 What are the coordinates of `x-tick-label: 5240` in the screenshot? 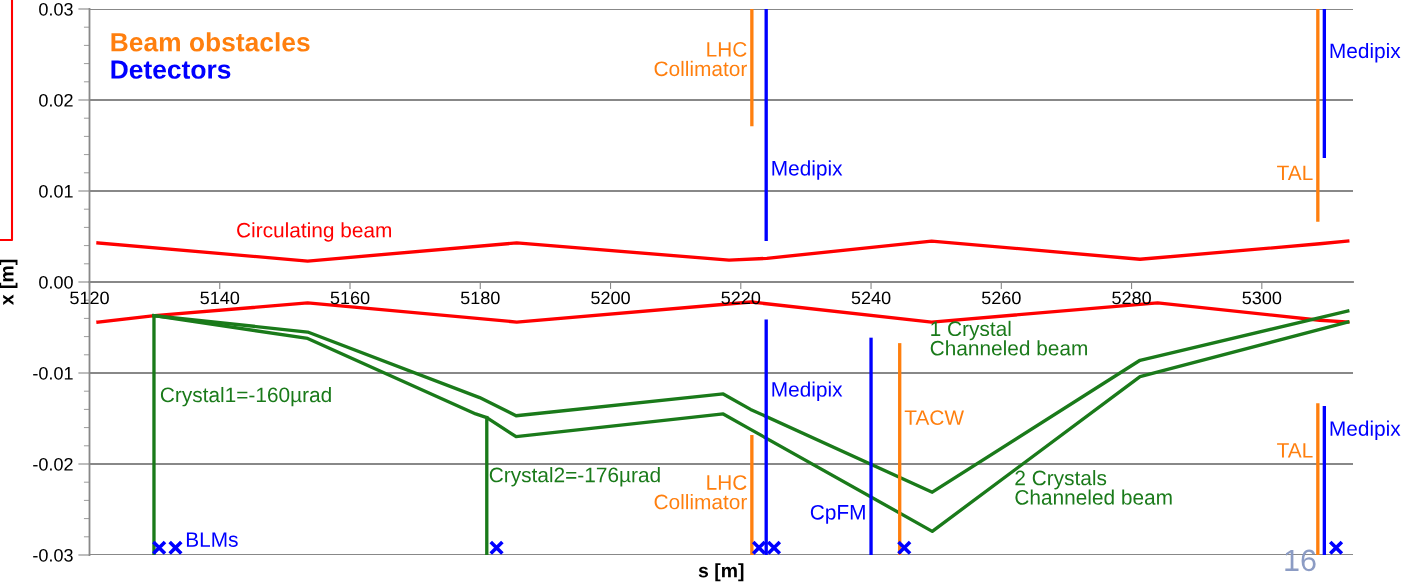 It's located at (871, 298).